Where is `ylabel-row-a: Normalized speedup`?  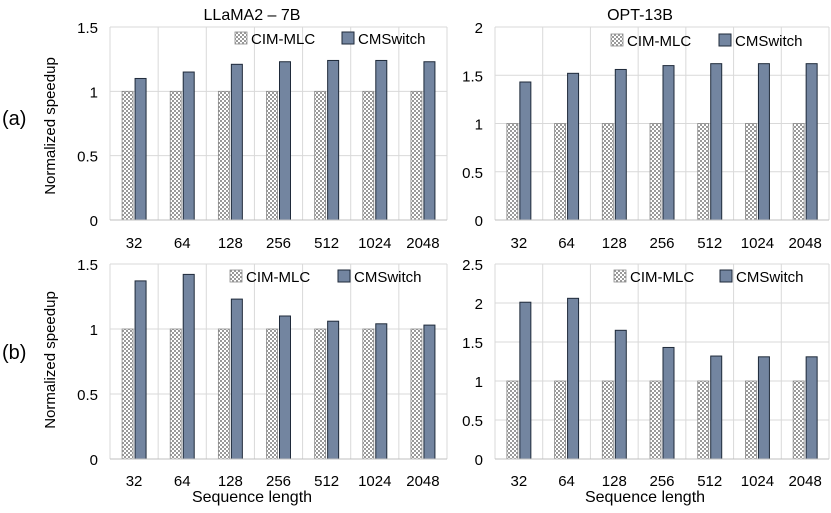 ylabel-row-a: Normalized speedup is located at coordinates (50, 126).